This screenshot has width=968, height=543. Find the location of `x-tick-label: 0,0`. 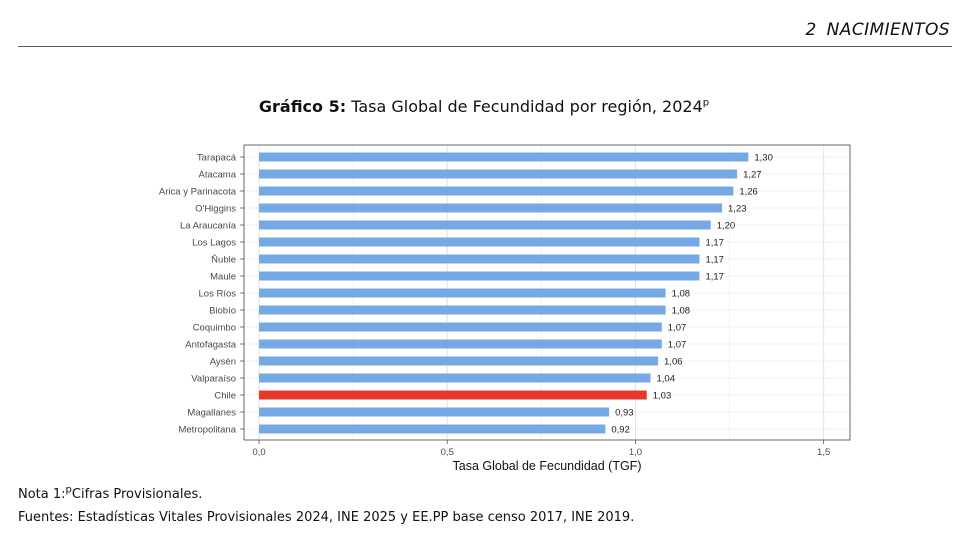

x-tick-label: 0,0 is located at coordinates (258, 452).